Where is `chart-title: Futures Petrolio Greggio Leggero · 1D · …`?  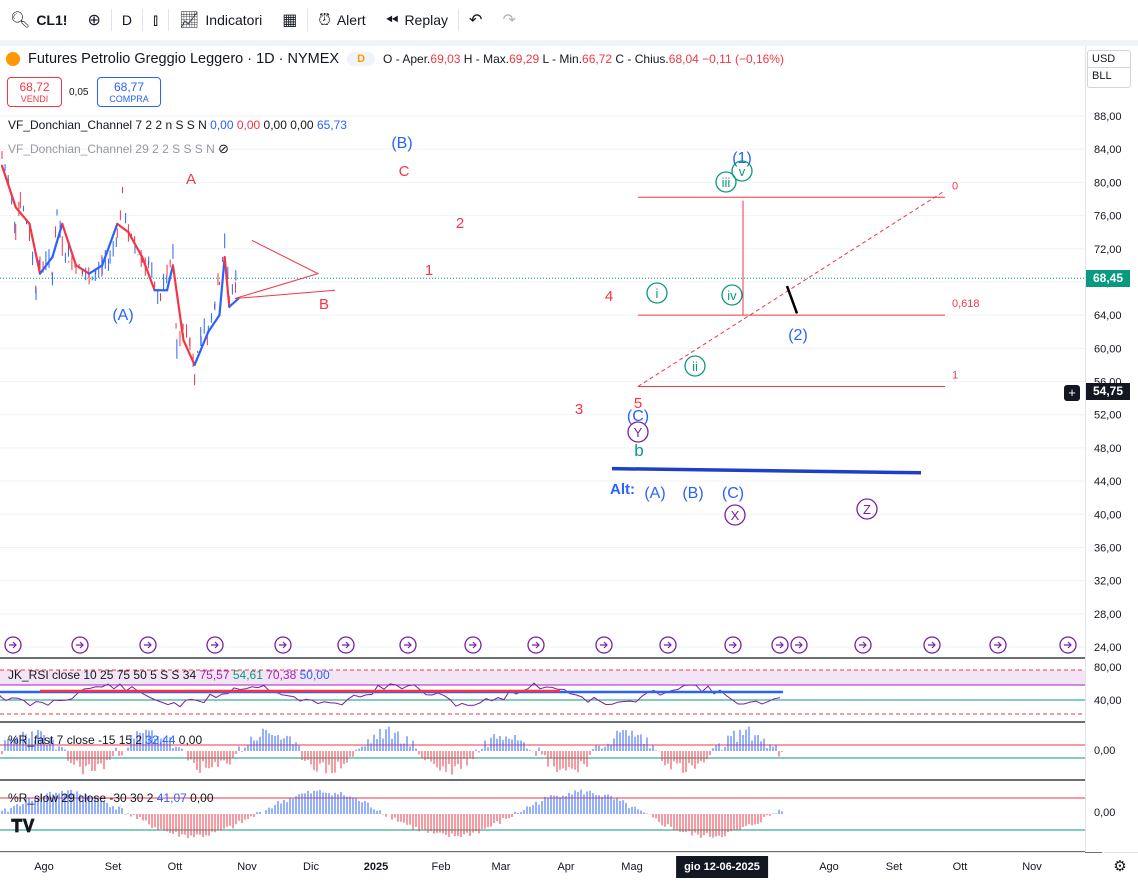 chart-title: Futures Petrolio Greggio Leggero · 1D · … is located at coordinates (184, 59).